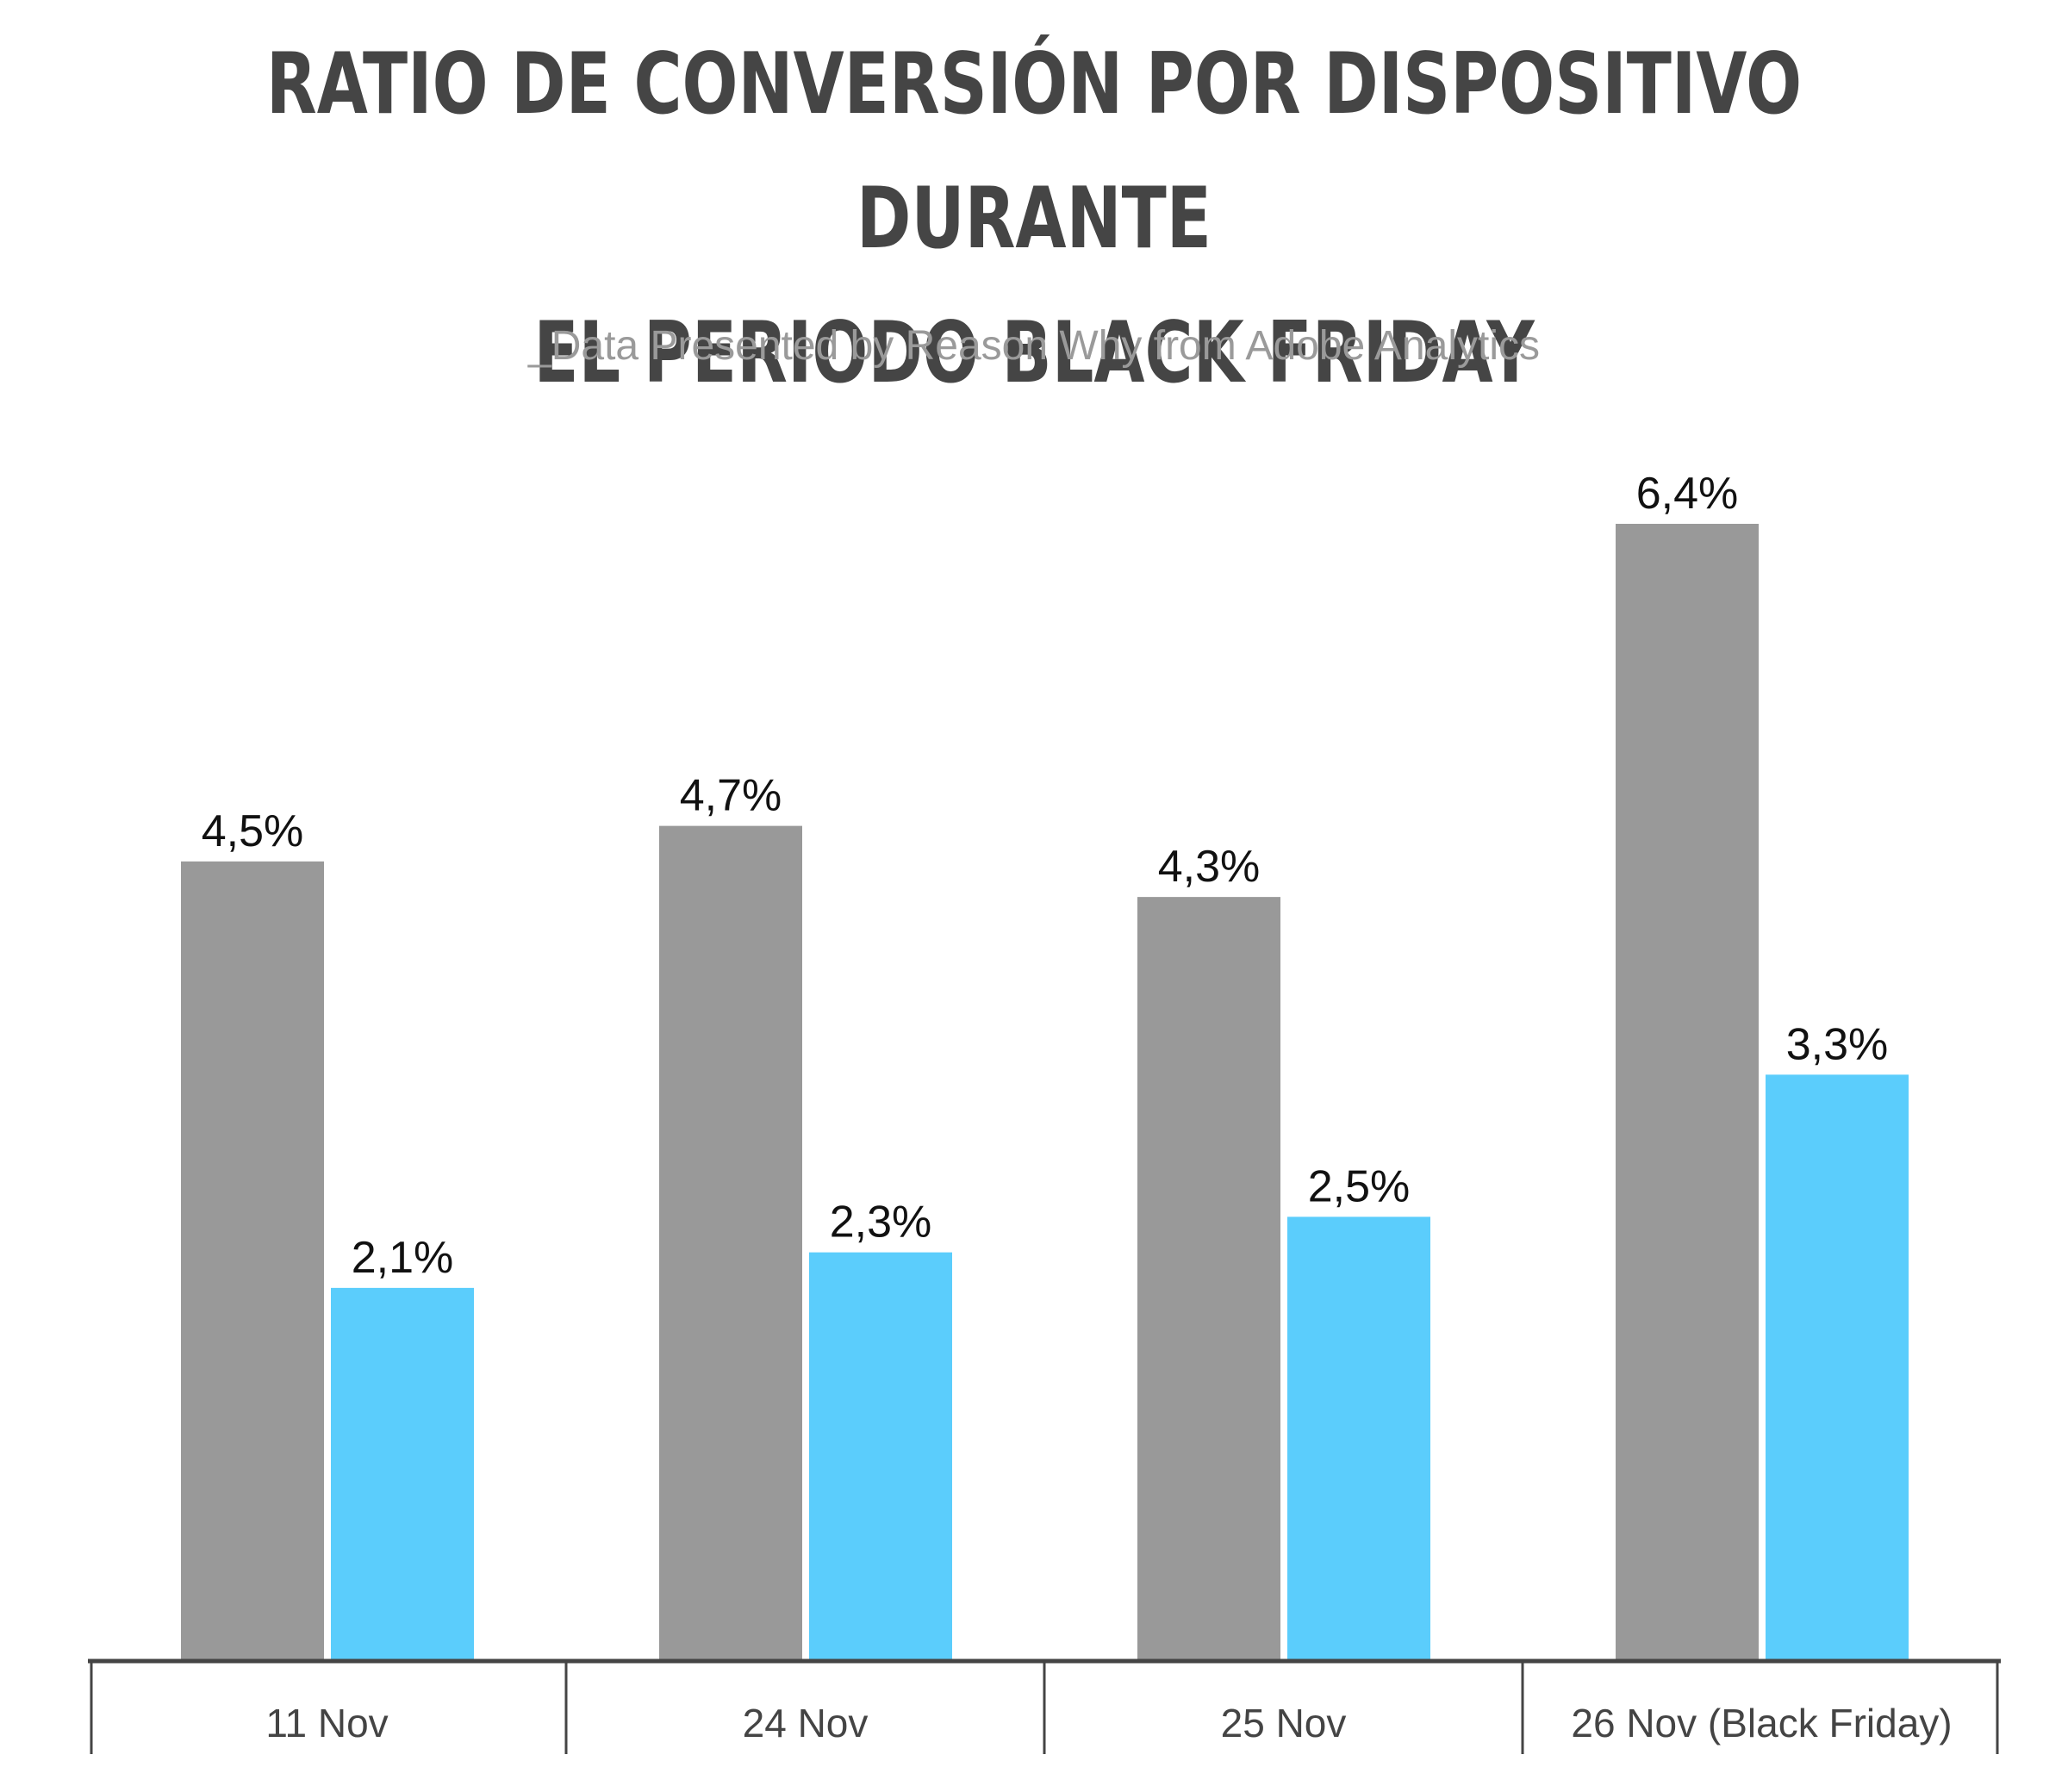 This screenshot has width=2068, height=1792. What do you see at coordinates (1359, 1186) in the screenshot?
I see `data-label-series2-2: 2,5%` at bounding box center [1359, 1186].